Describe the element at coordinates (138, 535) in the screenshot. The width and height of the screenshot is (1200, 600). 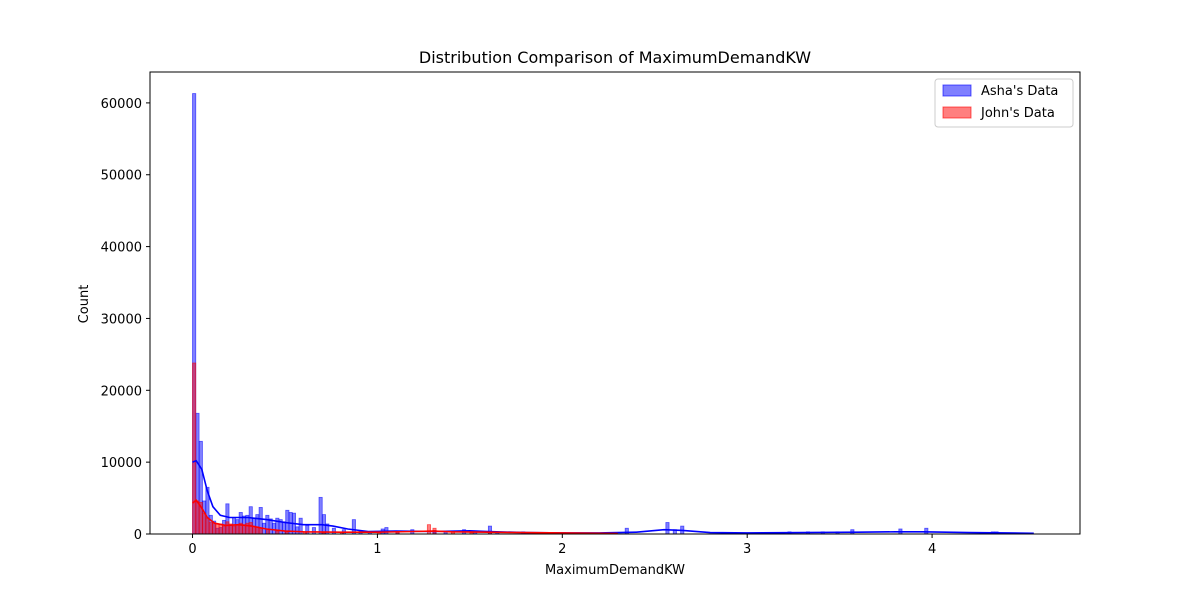
I see `y-tick-label-0: 0` at that location.